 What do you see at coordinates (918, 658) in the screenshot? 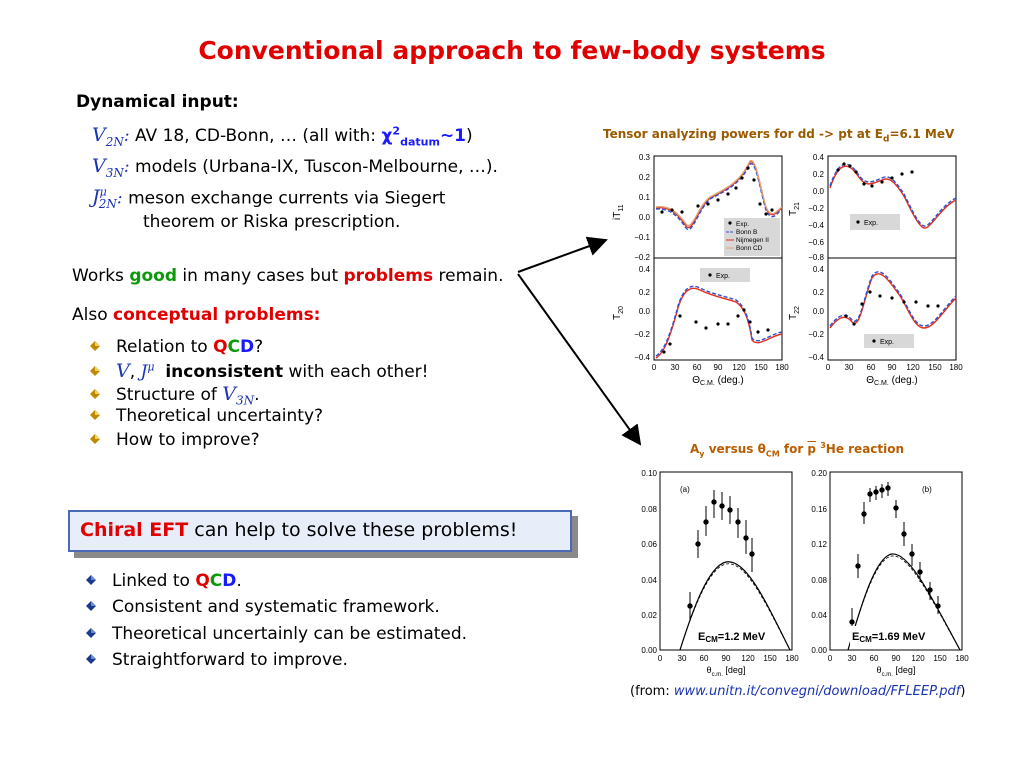
I see `svg-text: 120` at bounding box center [918, 658].